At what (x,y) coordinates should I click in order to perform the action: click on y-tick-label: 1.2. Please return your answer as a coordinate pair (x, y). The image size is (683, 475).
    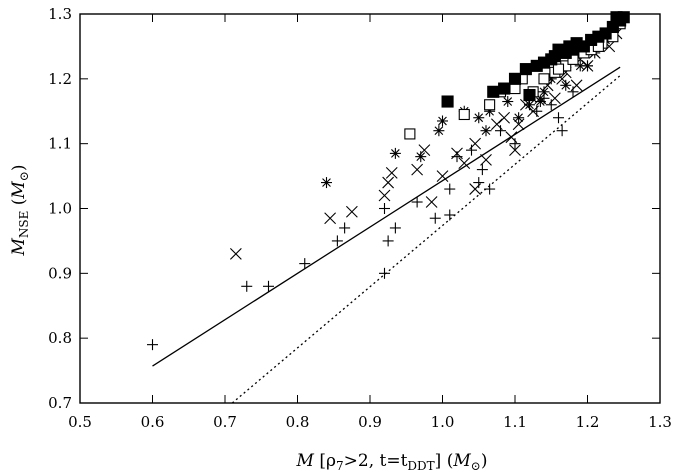
    Looking at the image, I should click on (60, 79).